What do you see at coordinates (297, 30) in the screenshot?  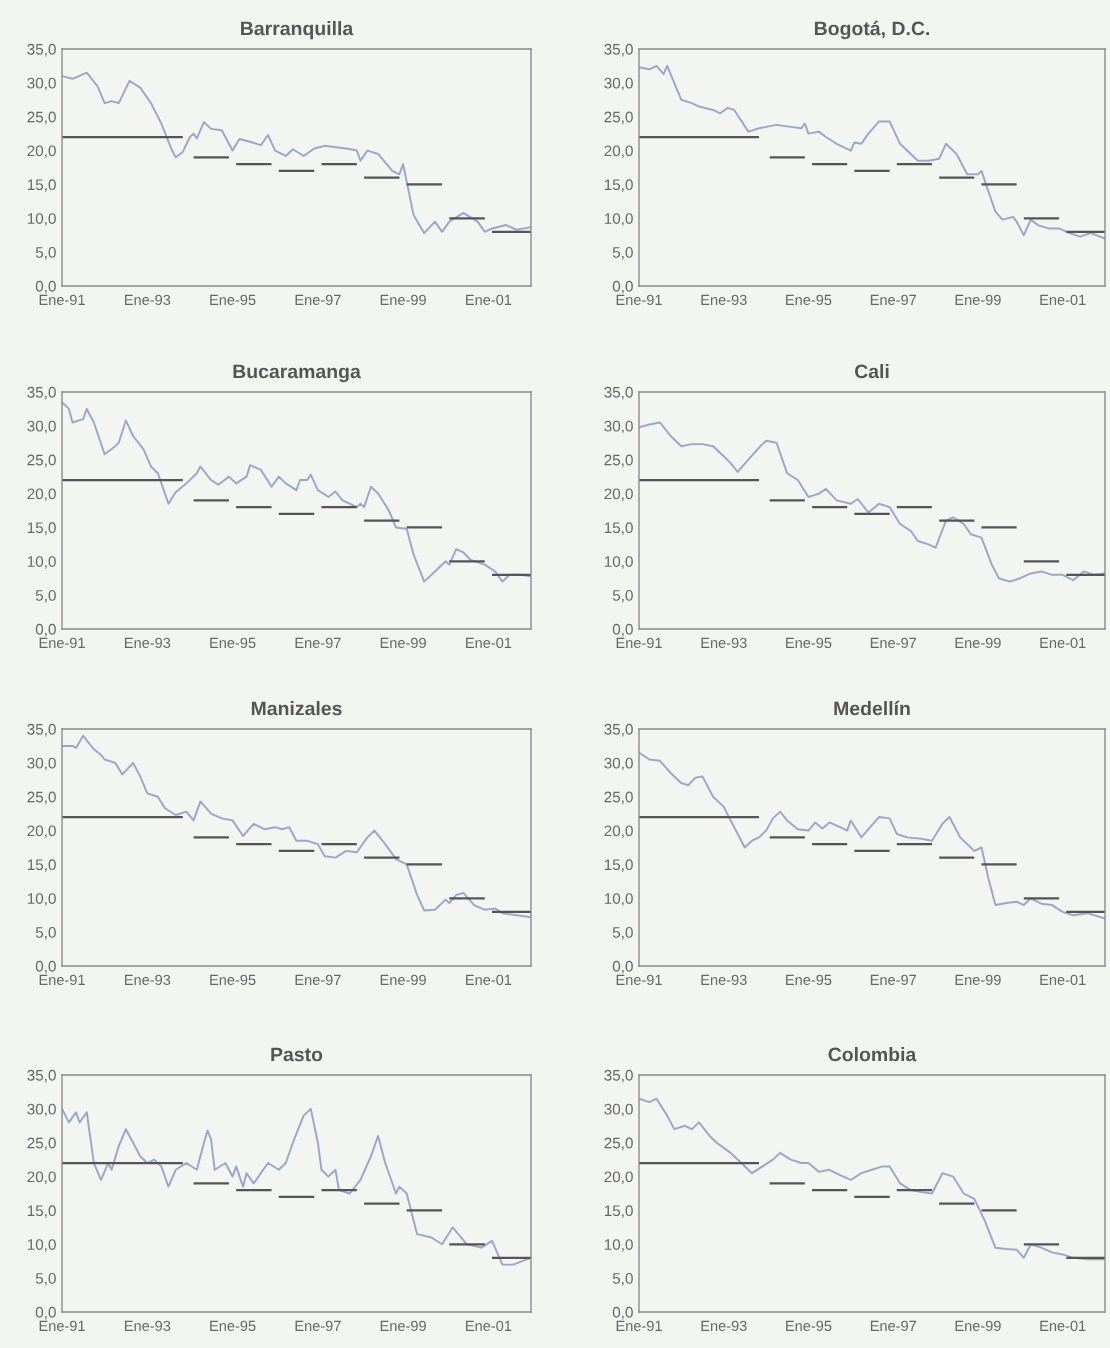 I see `chart-title: Barranquilla` at bounding box center [297, 30].